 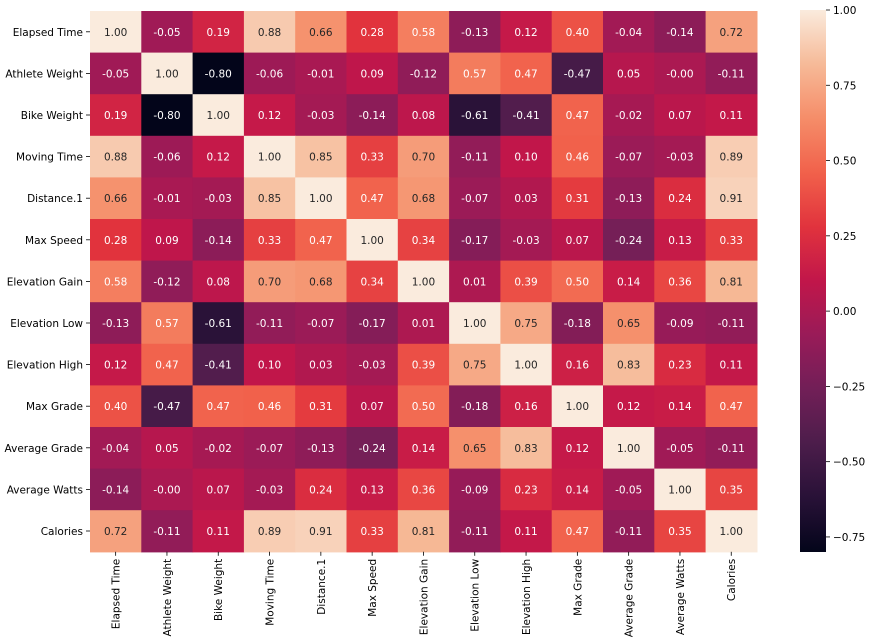 I want to click on x-tick-label: Elapsed Time, so click(x=117, y=594).